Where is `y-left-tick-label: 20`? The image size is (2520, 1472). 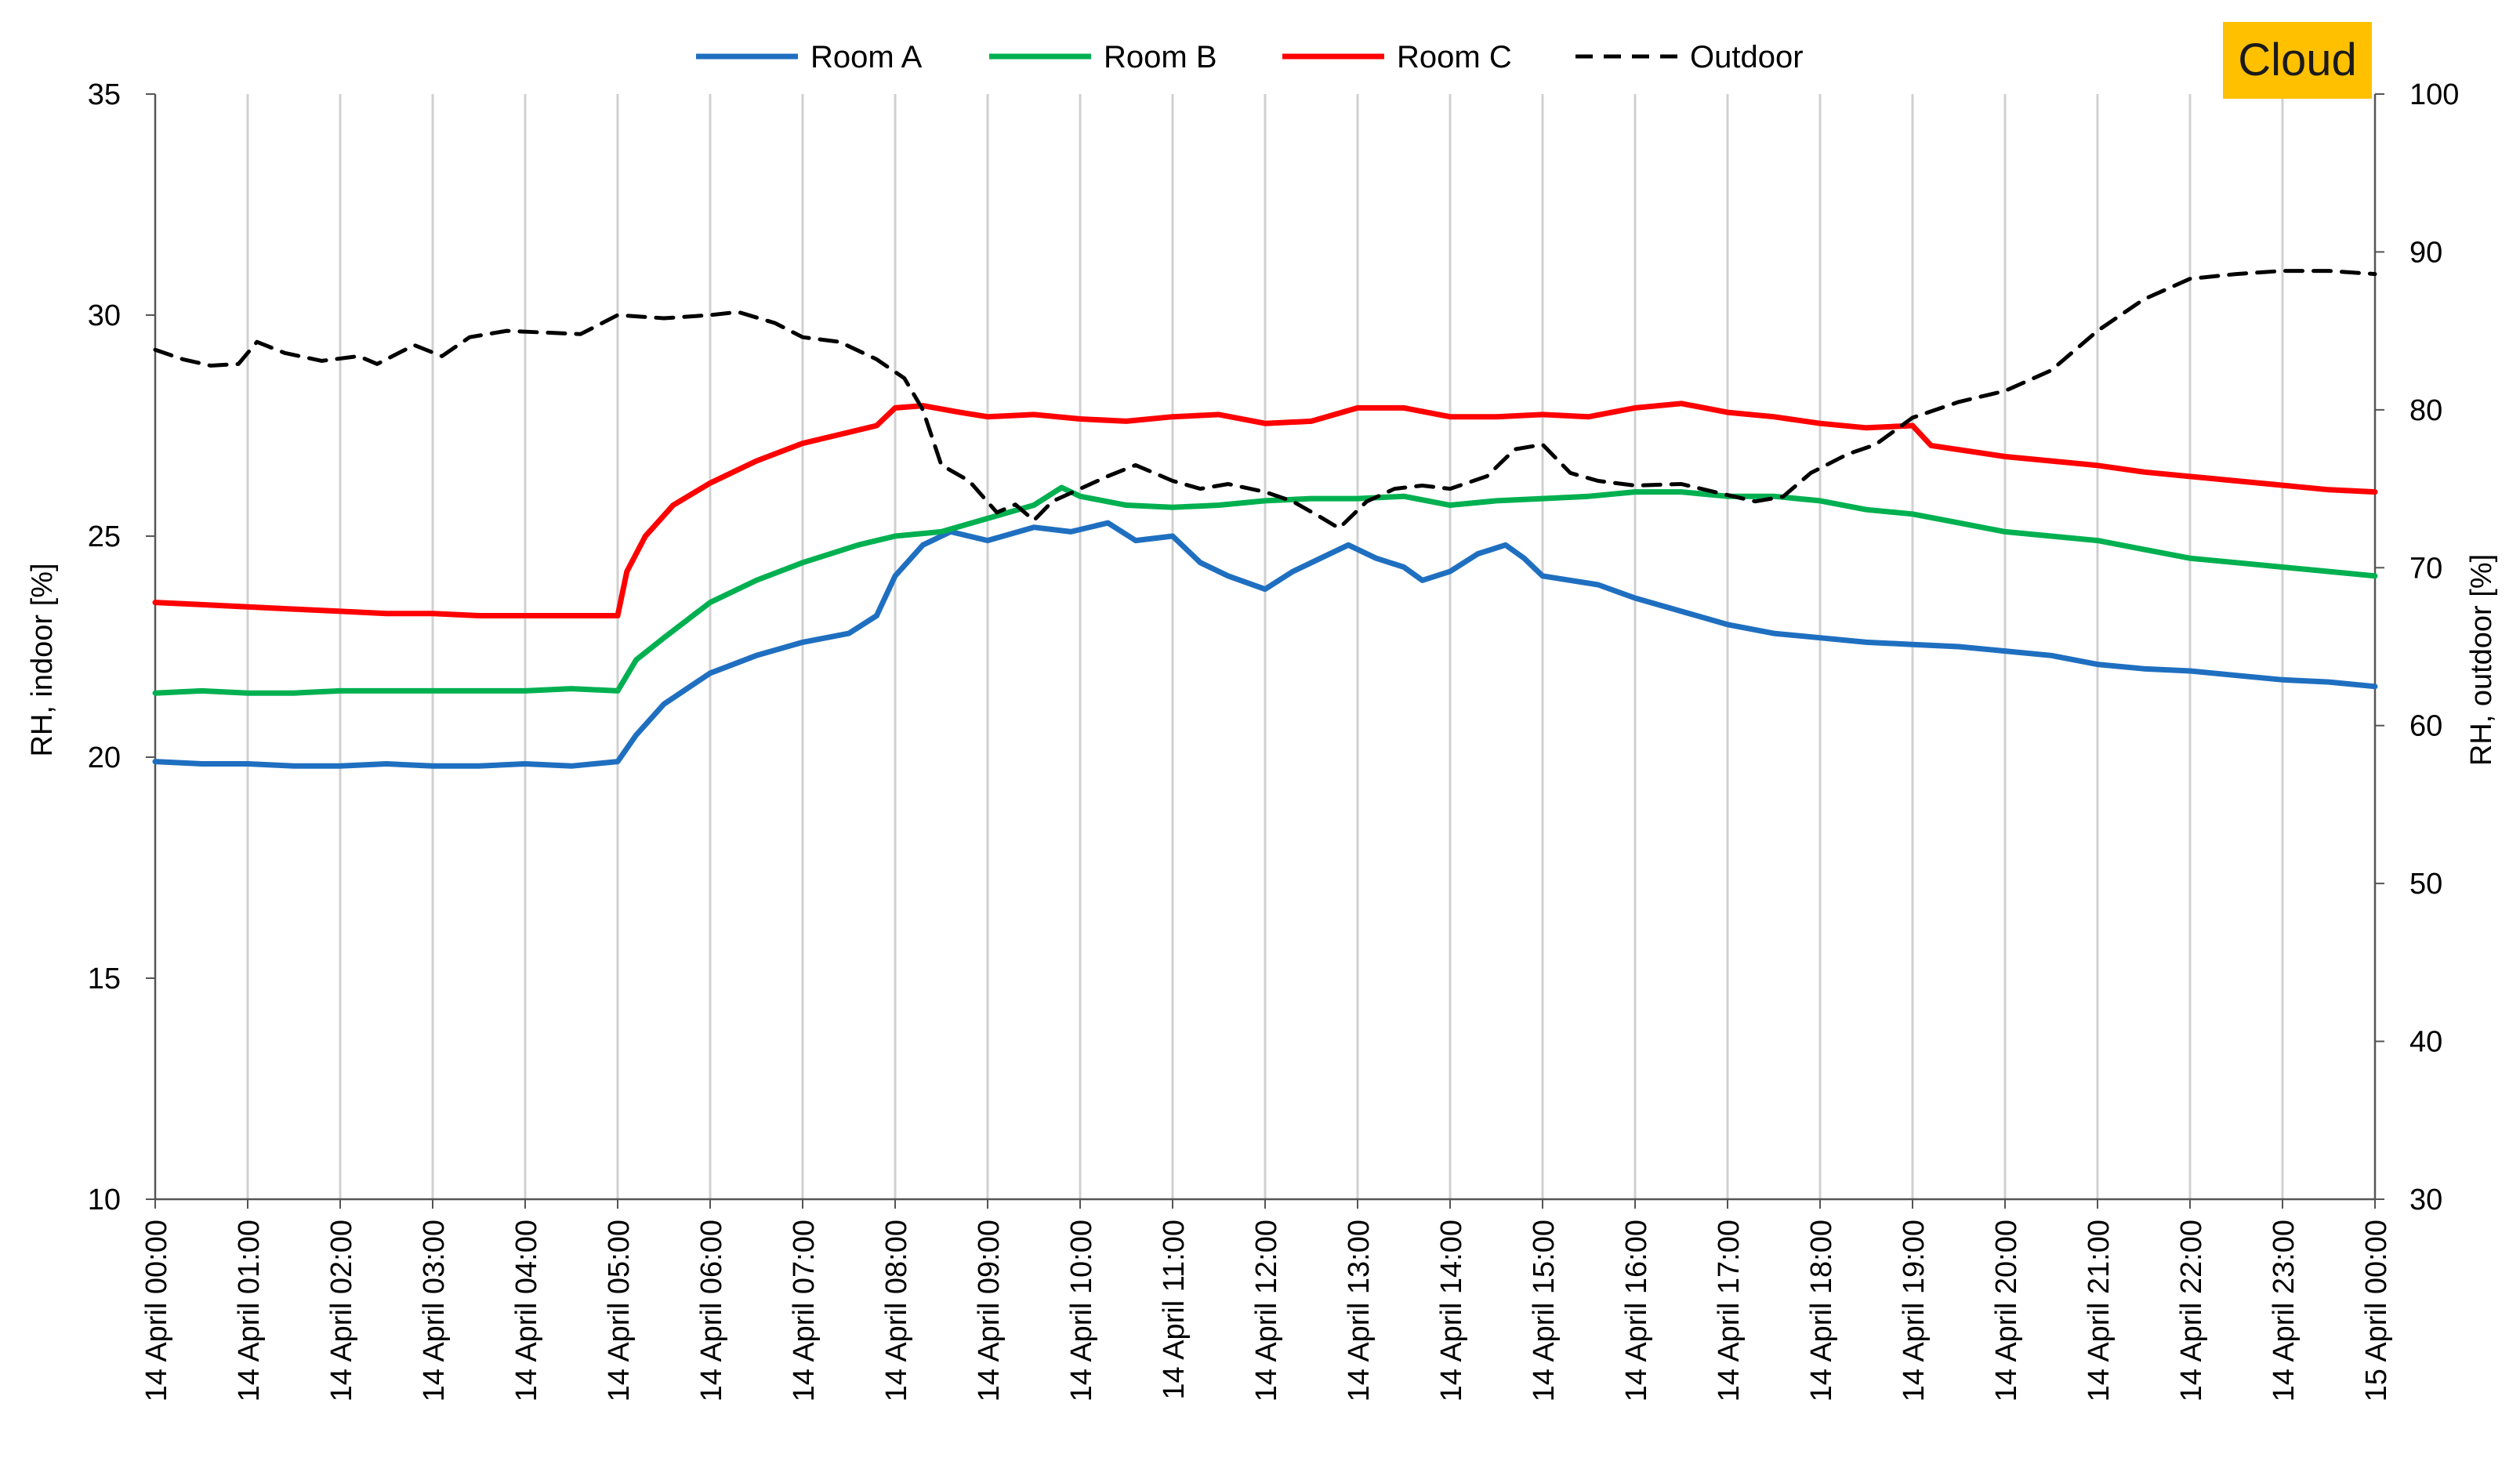 y-left-tick-label: 20 is located at coordinates (104, 758).